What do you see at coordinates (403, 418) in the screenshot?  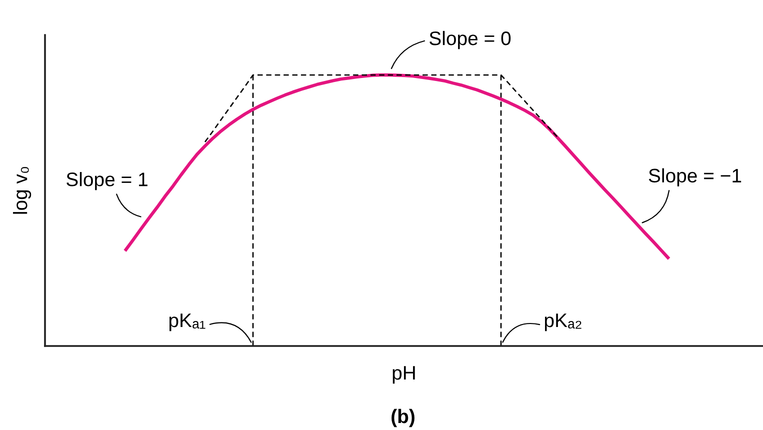 I see `text: (b)` at bounding box center [403, 418].